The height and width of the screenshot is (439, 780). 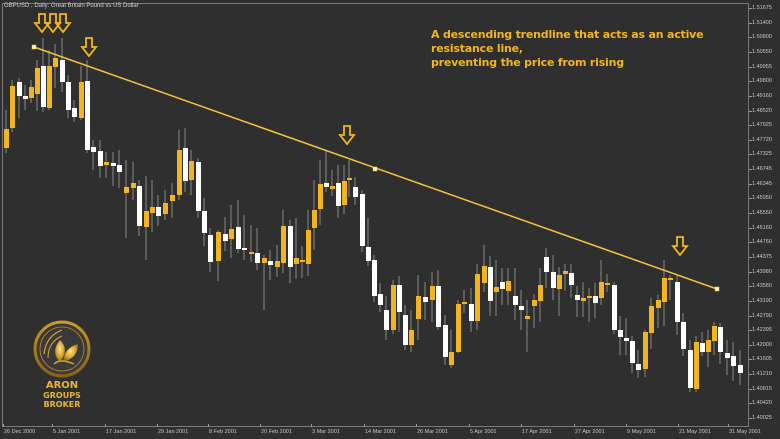 What do you see at coordinates (641, 432) in the screenshot?
I see `date-label: 9 May 2001` at bounding box center [641, 432].